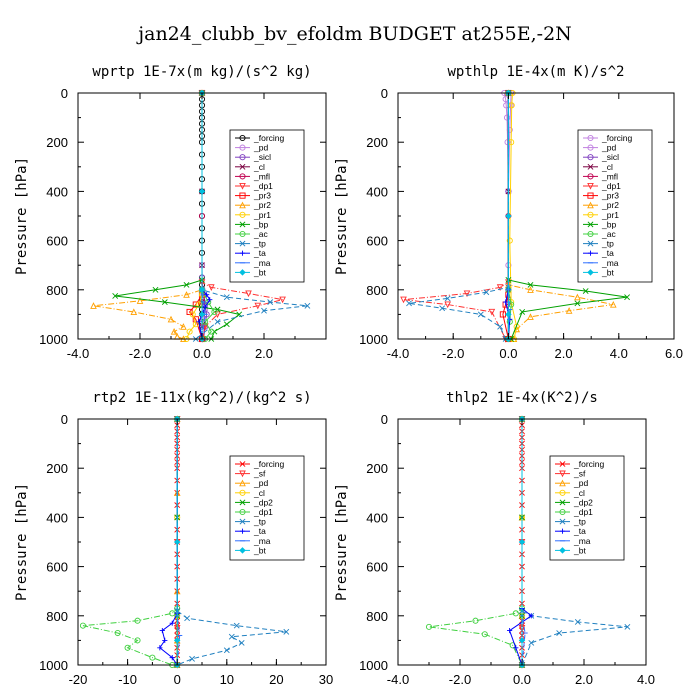 This screenshot has height=700, width=700. What do you see at coordinates (260, 483) in the screenshot?
I see `legend-label: _pd` at bounding box center [260, 483].